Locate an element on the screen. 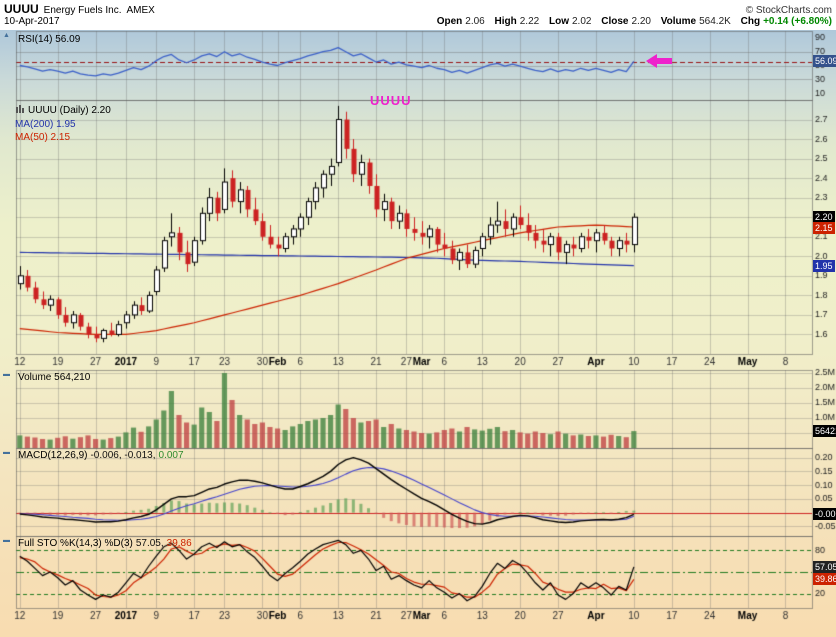  macd-legend-hist-value: 0.007 is located at coordinates (171, 455).